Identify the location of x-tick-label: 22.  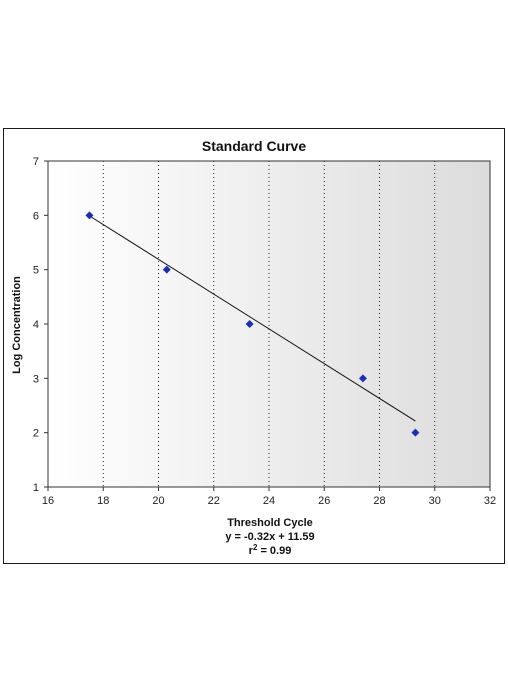
(214, 501).